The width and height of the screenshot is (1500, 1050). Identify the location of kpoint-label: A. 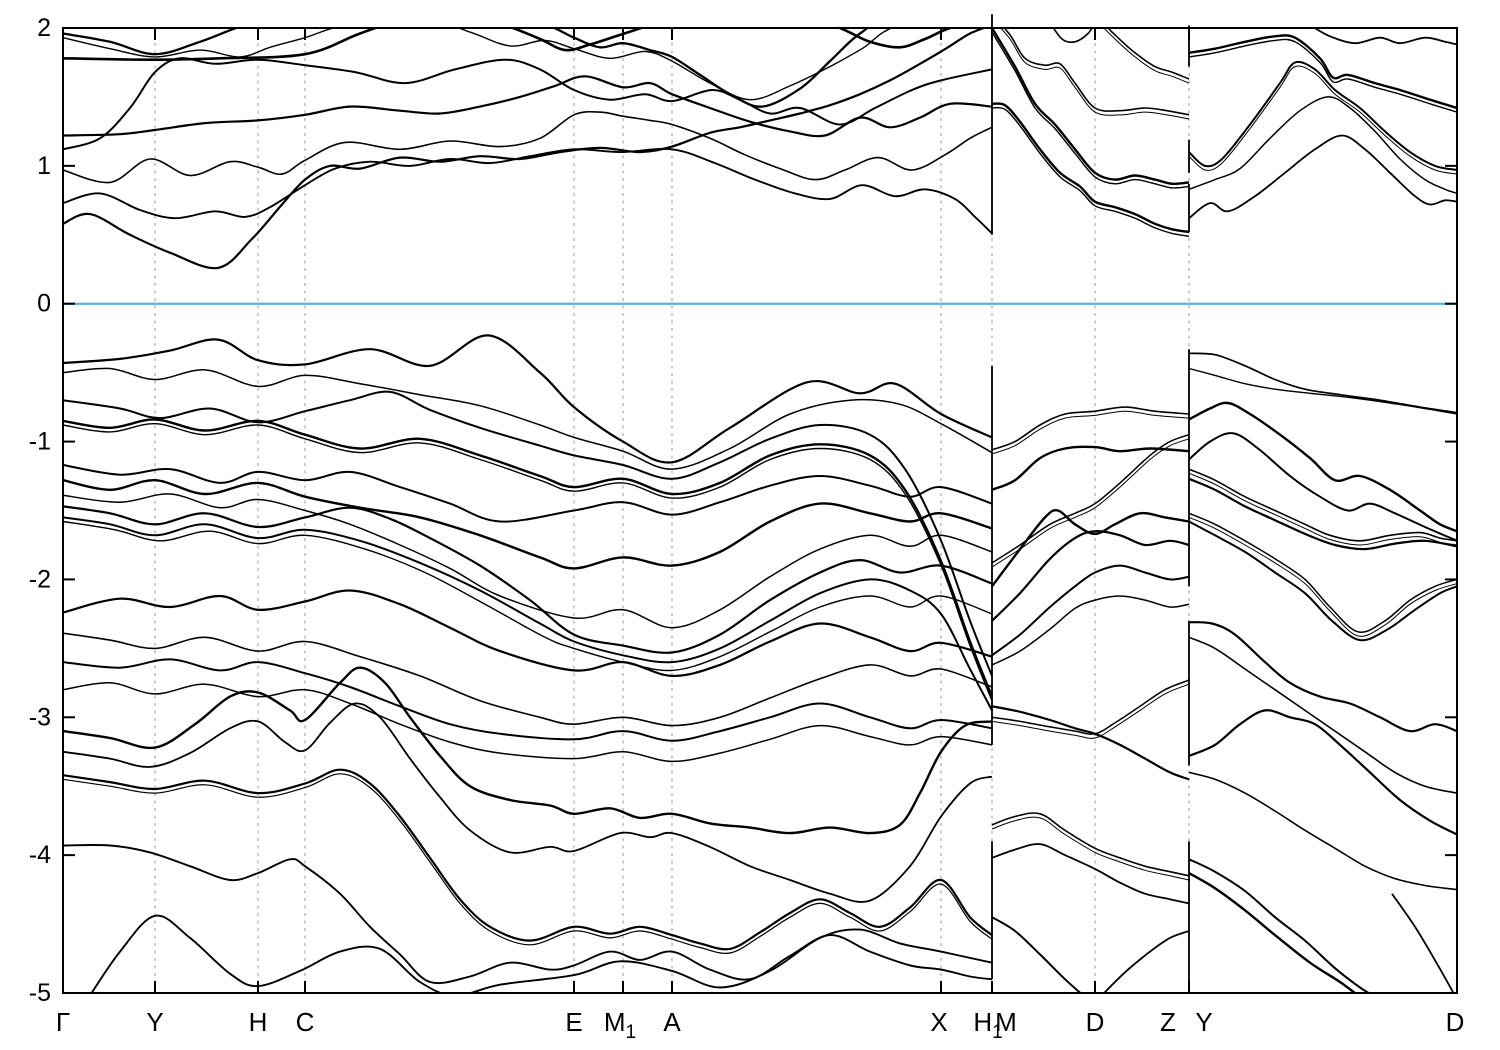
(672, 1022).